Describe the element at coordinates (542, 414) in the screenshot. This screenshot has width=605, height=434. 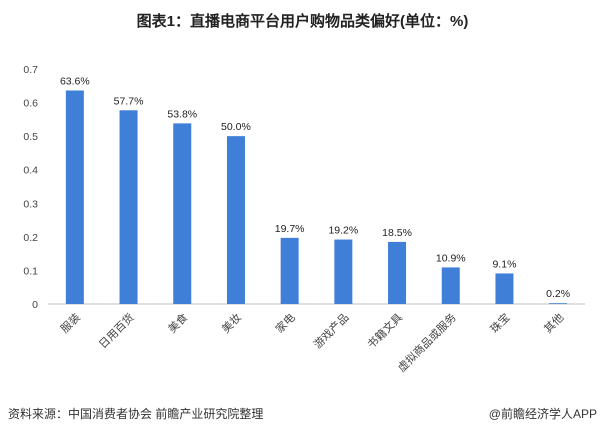
I see `brand-label: @前瞻经济学人APP` at that location.